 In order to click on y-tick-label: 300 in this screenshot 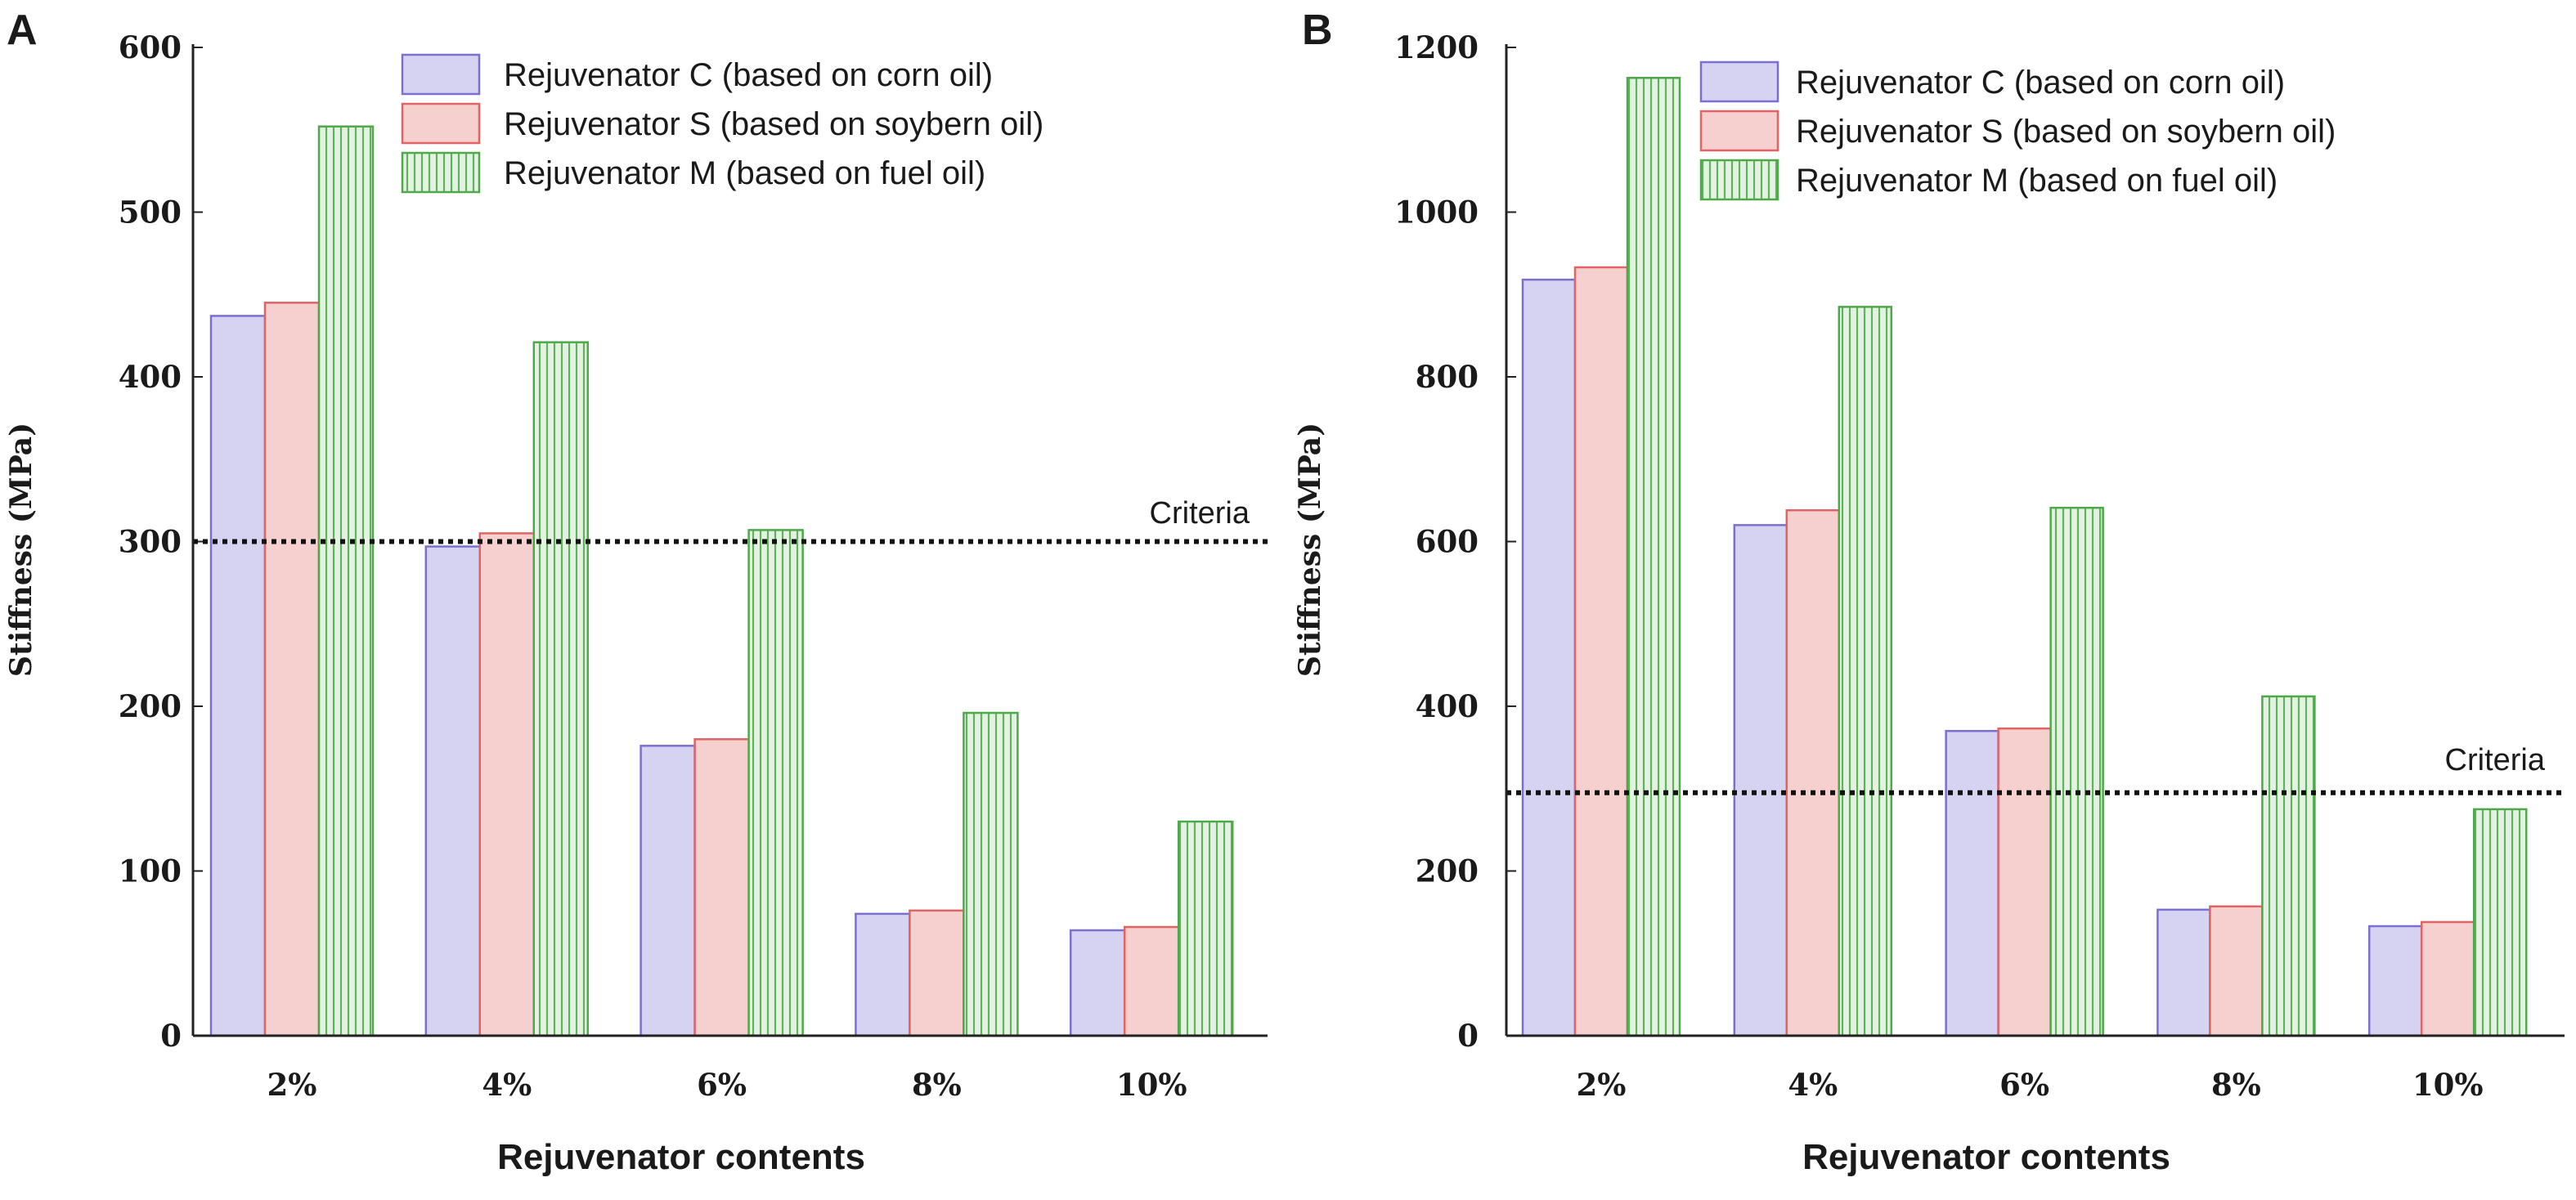, I will do `click(151, 542)`.